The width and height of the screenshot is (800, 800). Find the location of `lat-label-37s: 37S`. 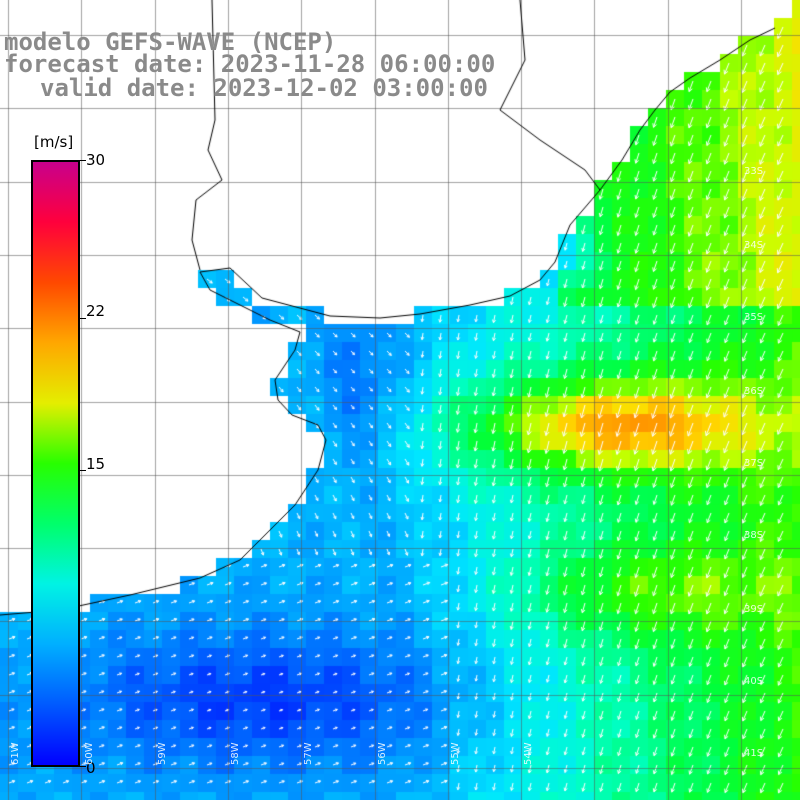

lat-label-37s: 37S is located at coordinates (754, 463).